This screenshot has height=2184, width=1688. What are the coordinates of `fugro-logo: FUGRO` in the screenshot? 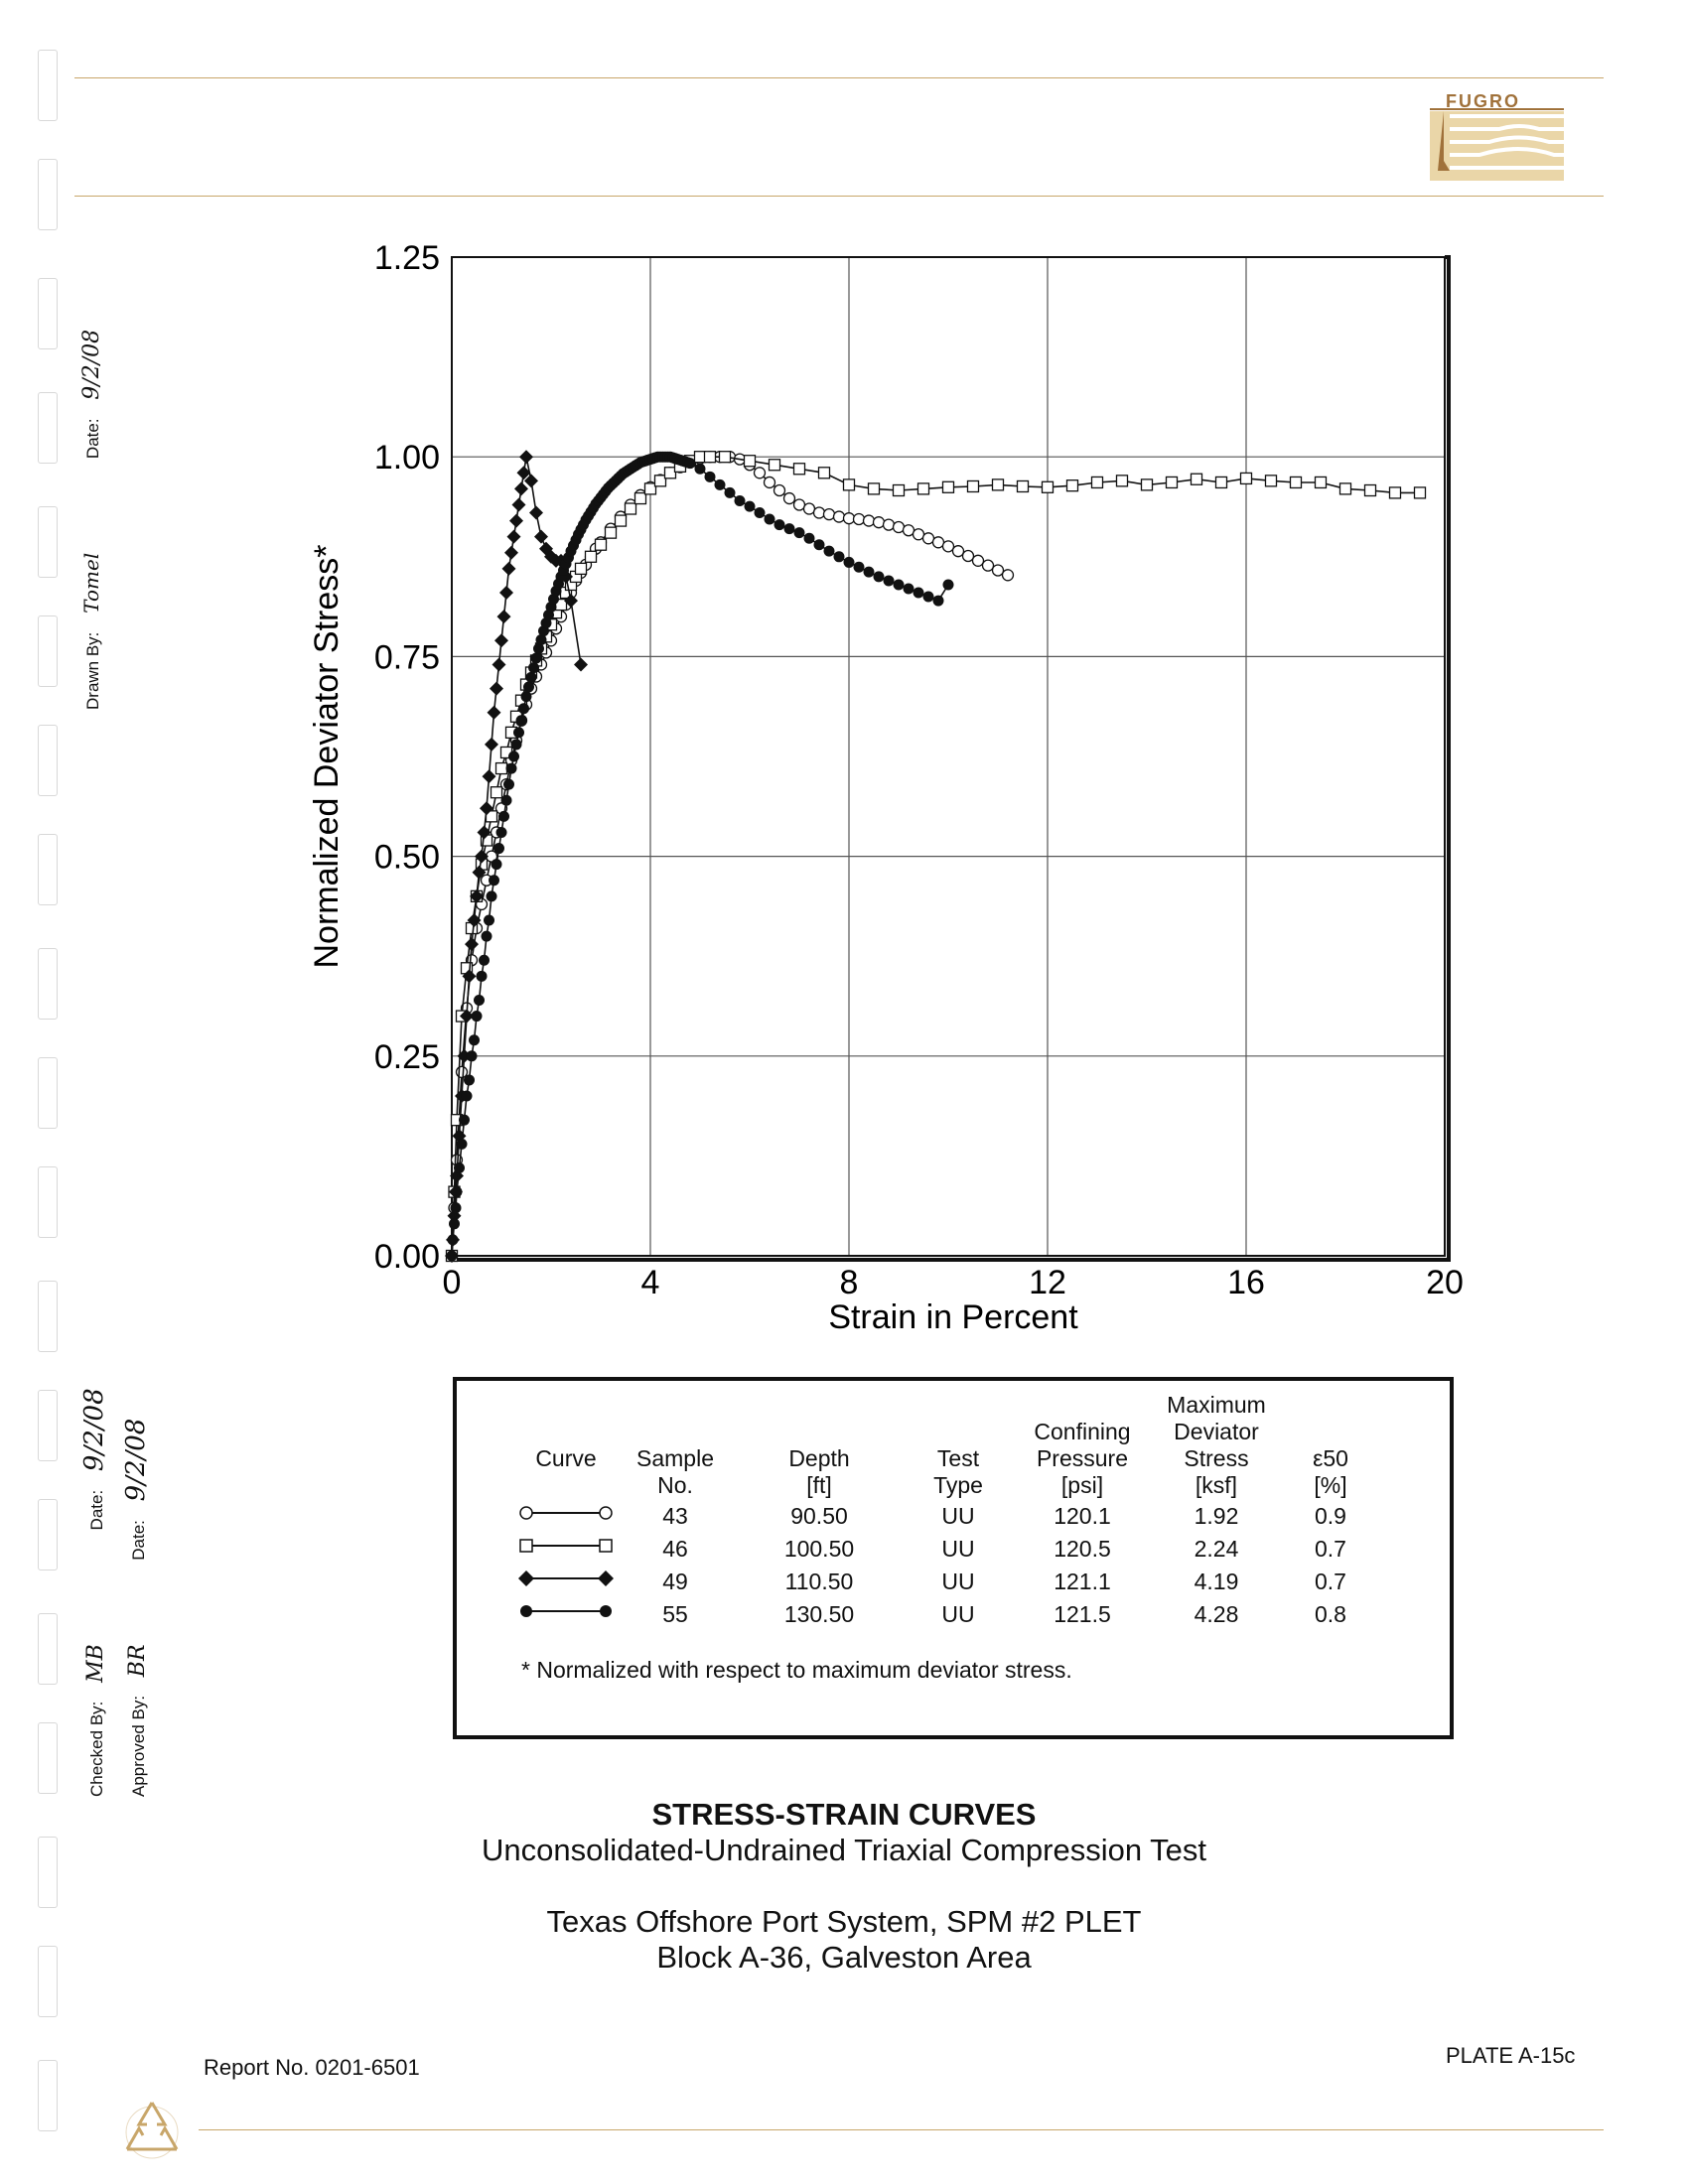 It's located at (1497, 136).